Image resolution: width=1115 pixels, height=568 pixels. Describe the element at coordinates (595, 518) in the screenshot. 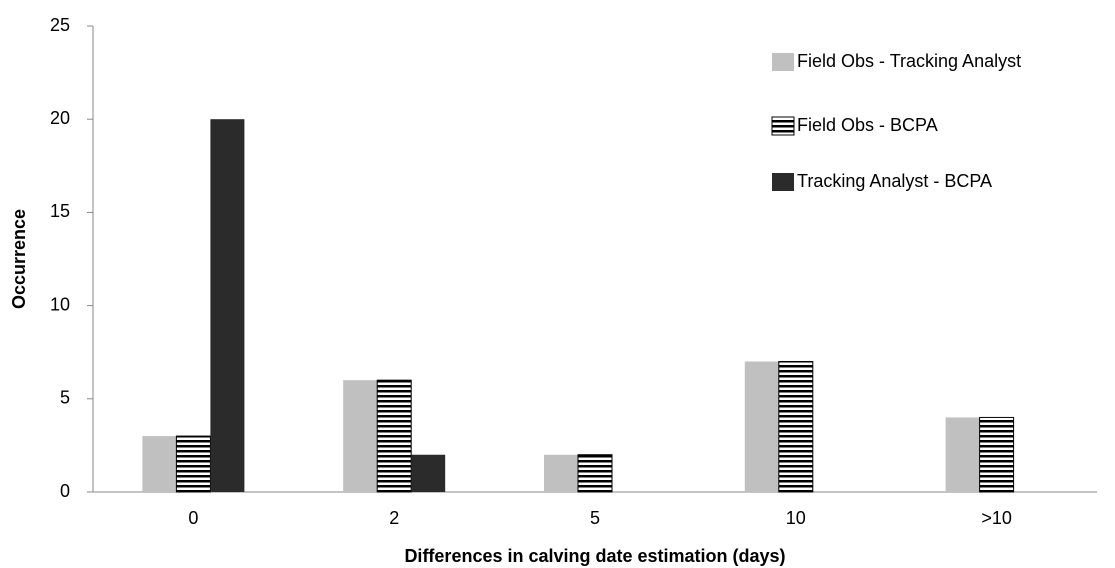

I see `x-tick-label: 5` at that location.